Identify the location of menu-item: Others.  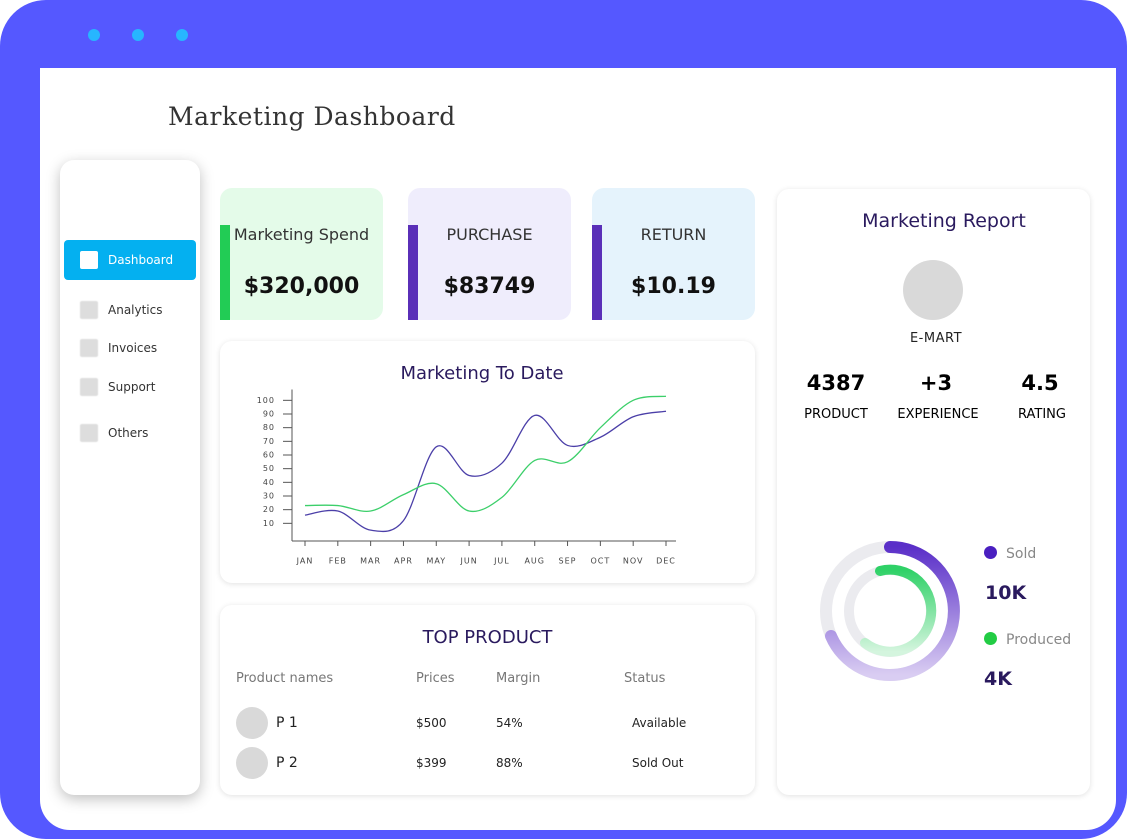
(114, 433).